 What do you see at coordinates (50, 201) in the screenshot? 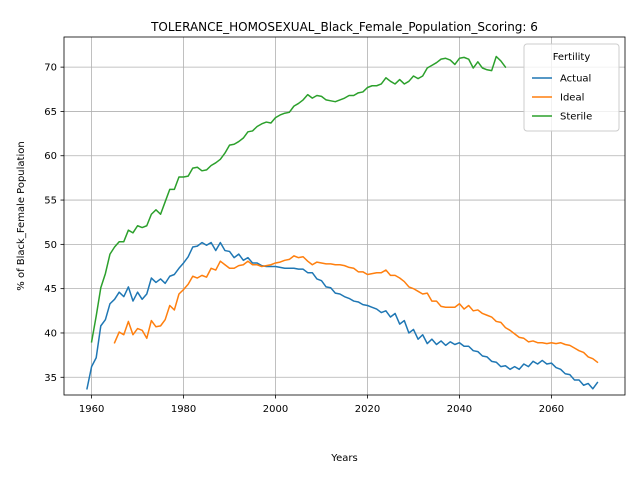
I see `y-tick-label: 55` at bounding box center [50, 201].